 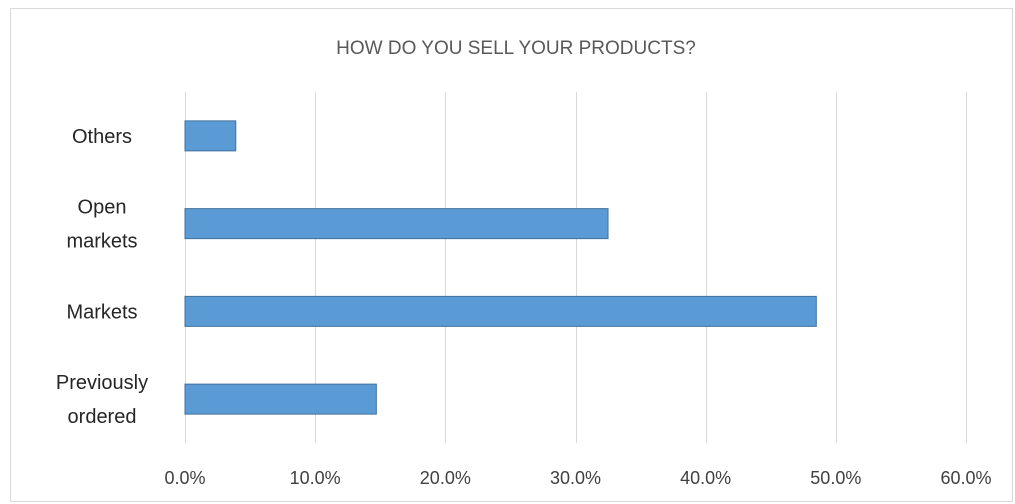 I want to click on category-label: Open markets, so click(x=101, y=225).